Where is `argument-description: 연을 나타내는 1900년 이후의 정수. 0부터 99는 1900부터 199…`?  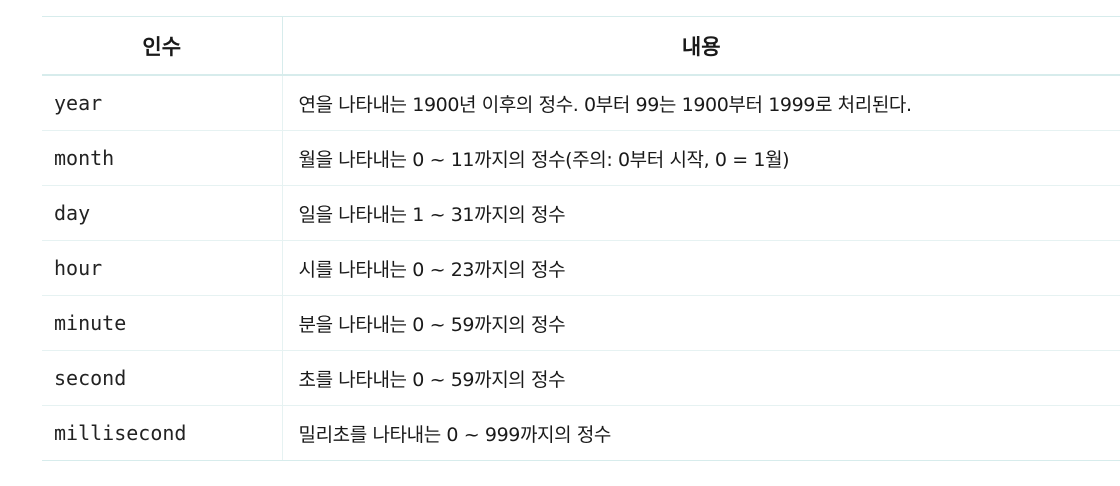
argument-description: 연을 나타내는 1900년 이후의 정수. 0부터 99는 1900부터 199… is located at coordinates (701, 103).